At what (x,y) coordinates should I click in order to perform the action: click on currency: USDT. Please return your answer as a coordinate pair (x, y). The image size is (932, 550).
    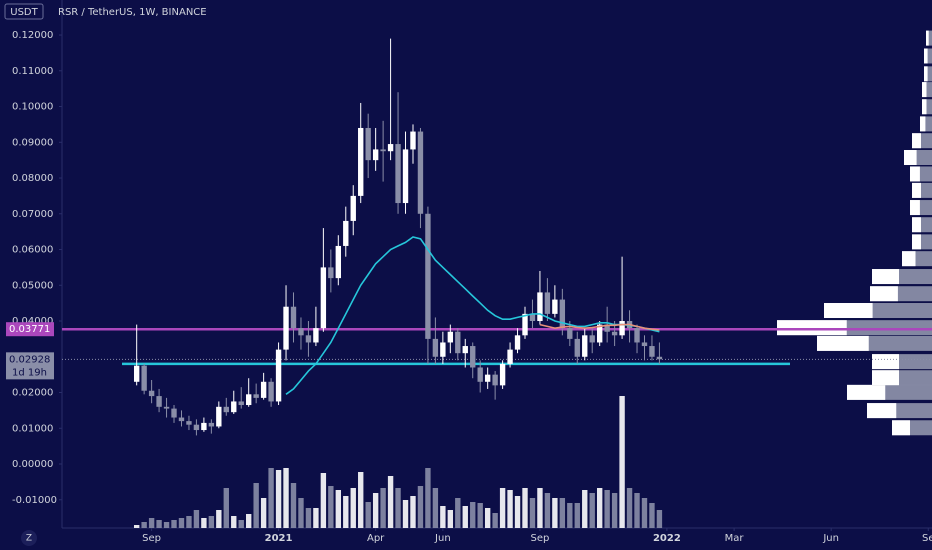
    Looking at the image, I should click on (24, 12).